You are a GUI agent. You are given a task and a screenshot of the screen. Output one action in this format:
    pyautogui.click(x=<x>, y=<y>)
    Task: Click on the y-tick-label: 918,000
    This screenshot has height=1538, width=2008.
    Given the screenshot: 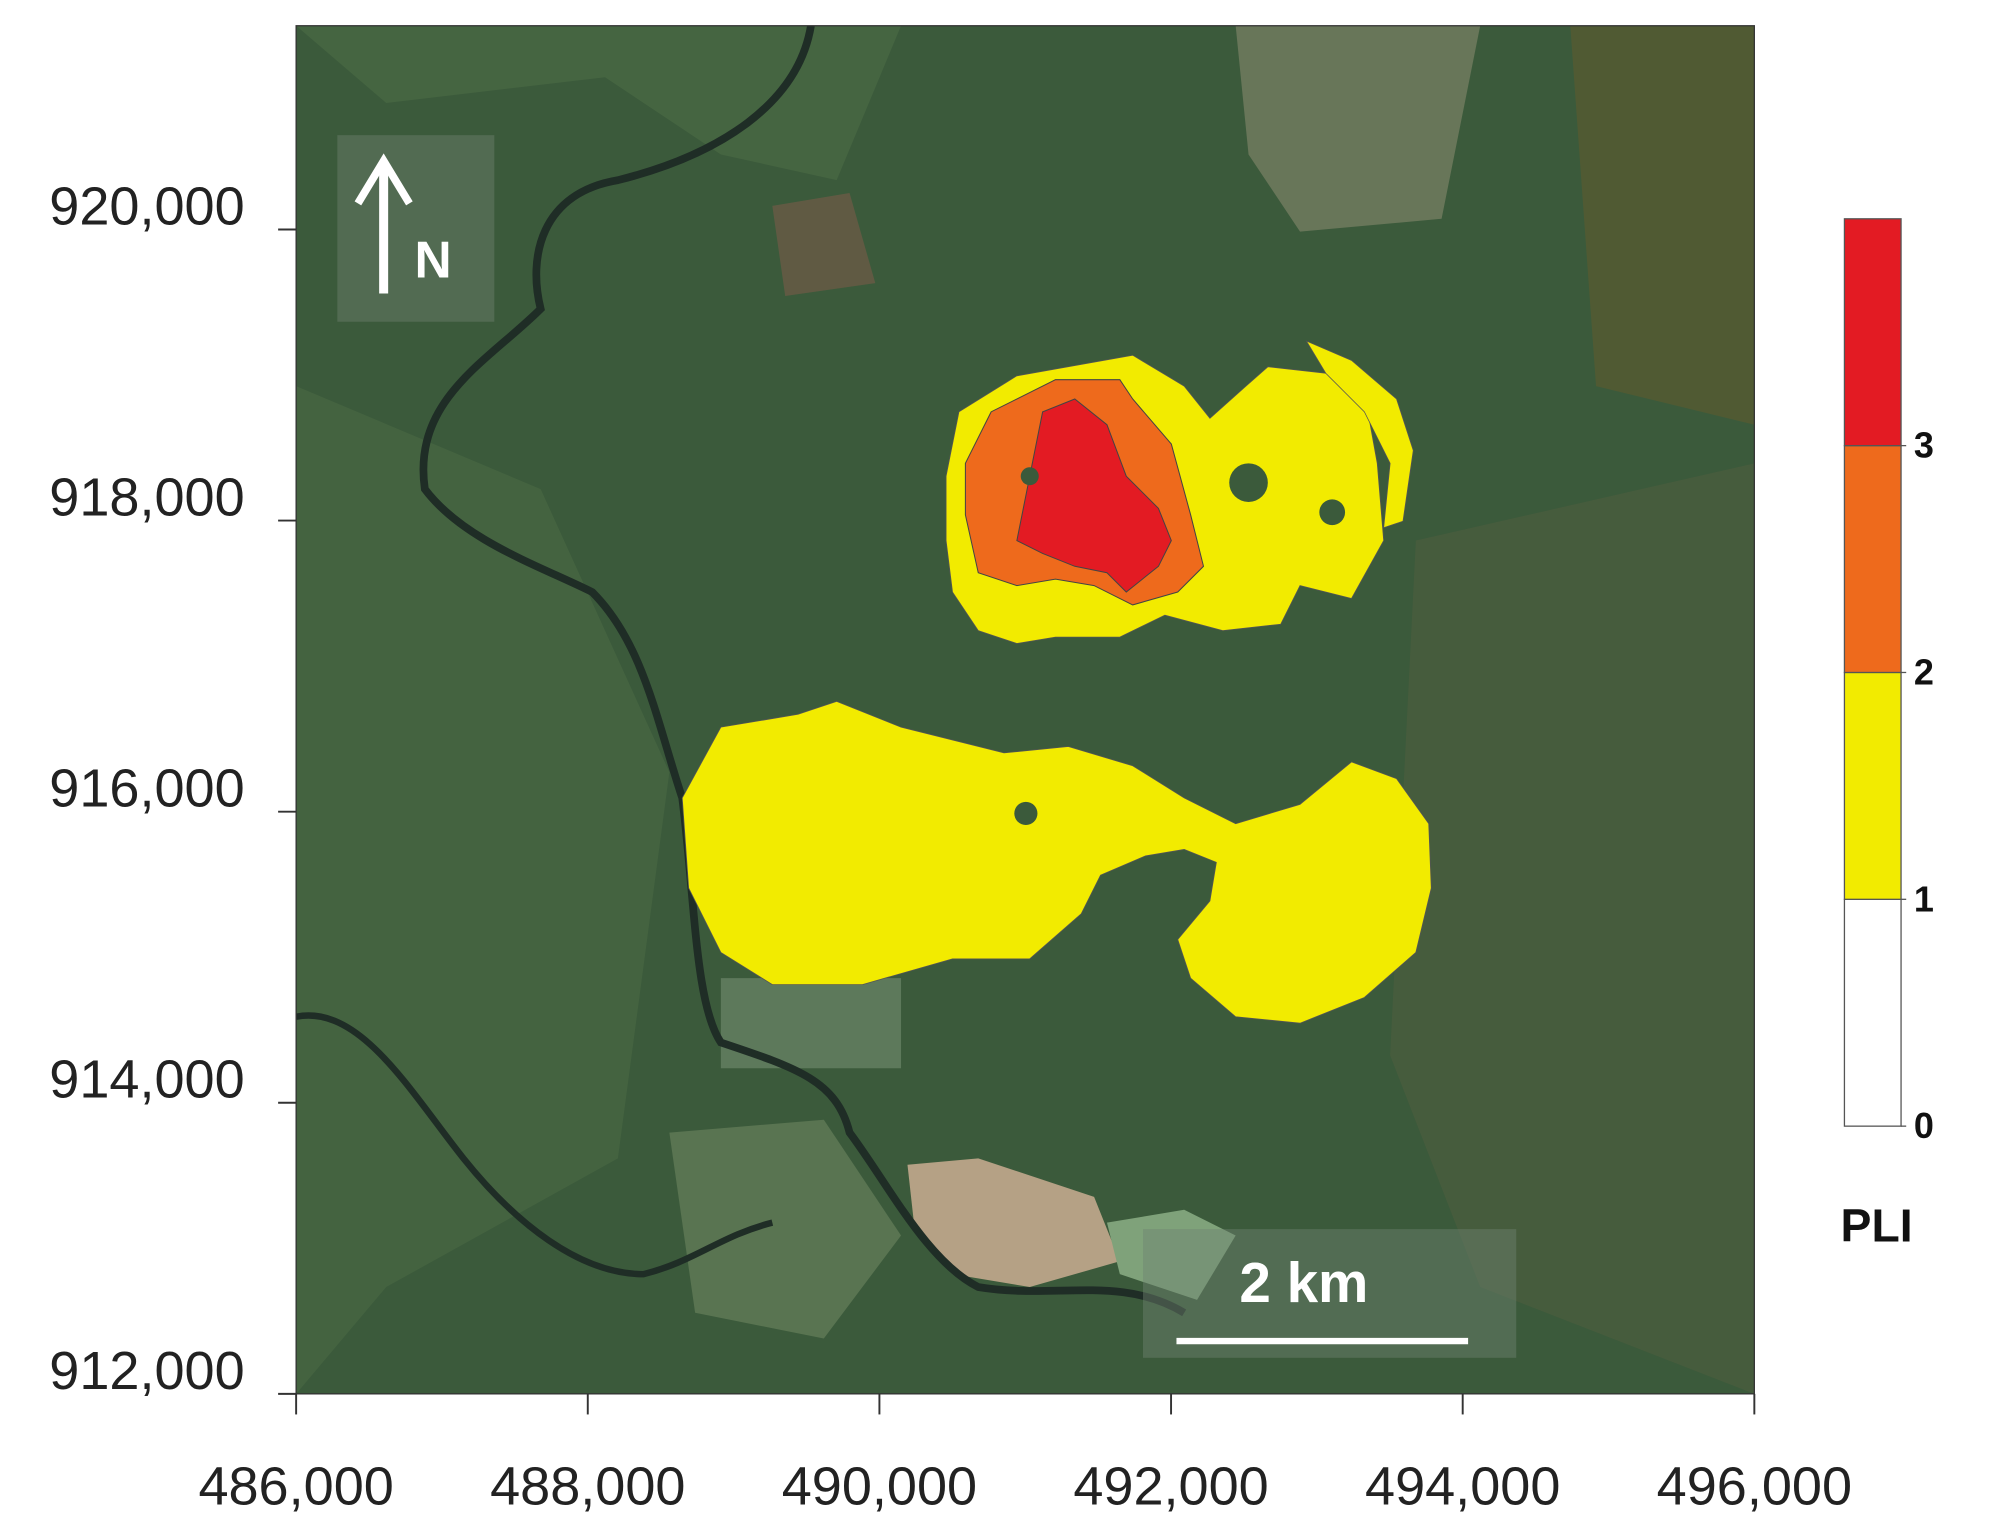 What is the action you would take?
    pyautogui.click(x=146, y=498)
    